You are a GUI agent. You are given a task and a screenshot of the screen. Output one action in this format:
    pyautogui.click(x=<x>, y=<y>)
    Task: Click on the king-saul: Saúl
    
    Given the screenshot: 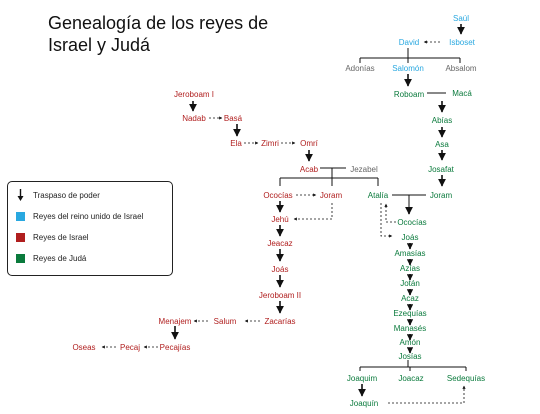 What is the action you would take?
    pyautogui.click(x=461, y=18)
    